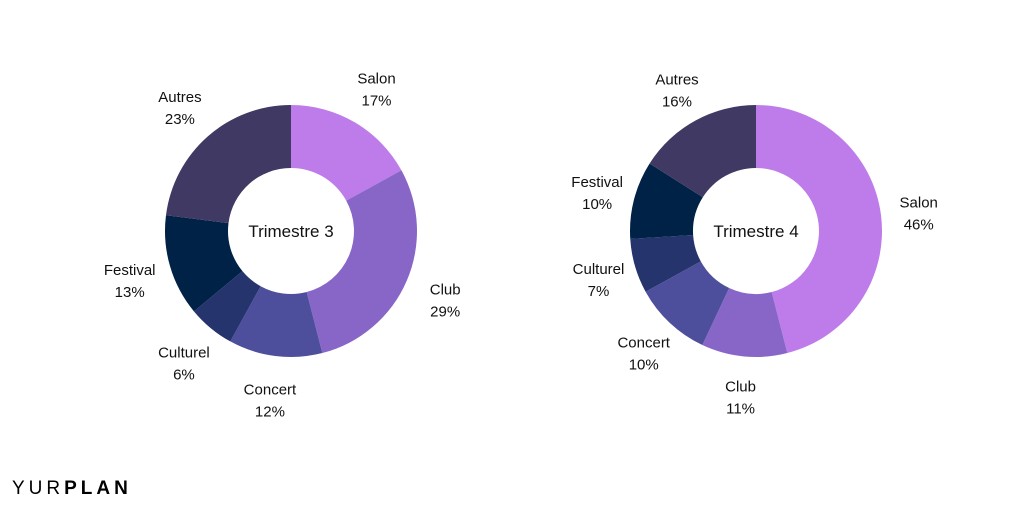 The width and height of the screenshot is (1024, 511). I want to click on value-culturel: 7%, so click(599, 291).